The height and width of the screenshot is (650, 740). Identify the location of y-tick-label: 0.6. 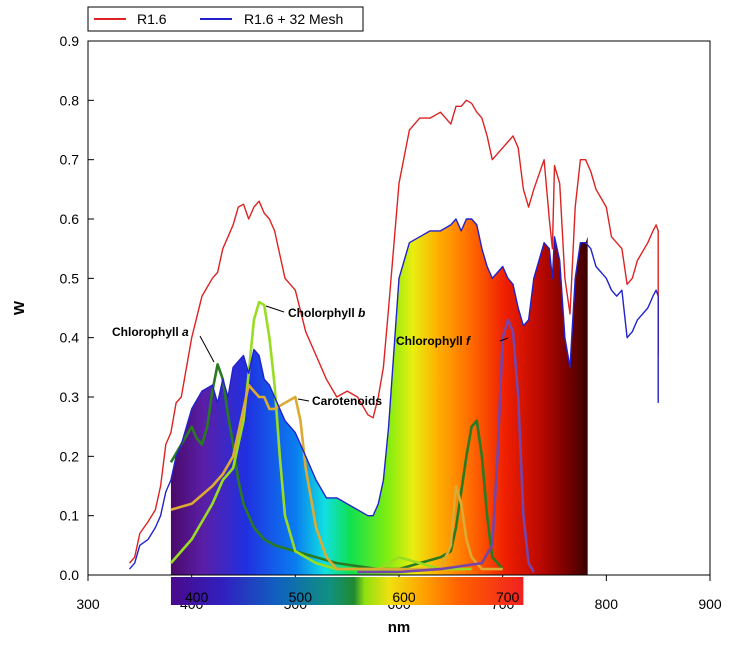
(70, 219).